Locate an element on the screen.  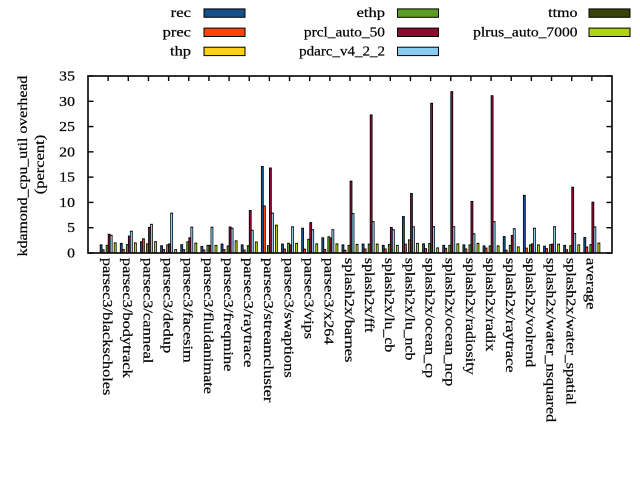
svg-text: splash2x/lu_ncb is located at coordinates (408, 309).